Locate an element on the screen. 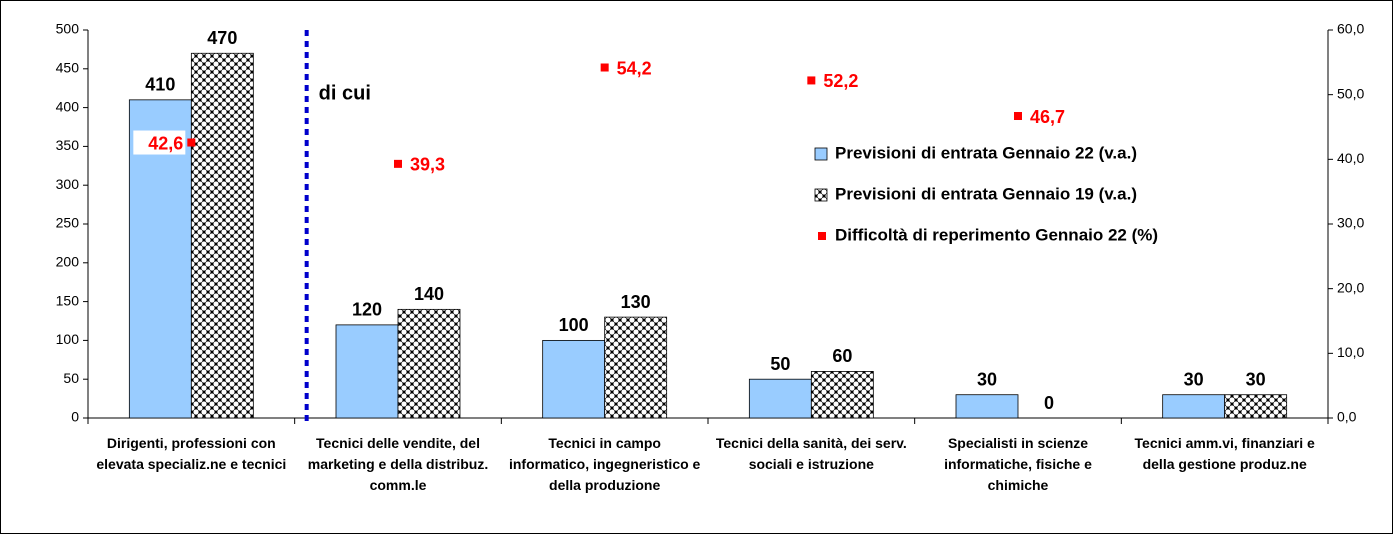 The height and width of the screenshot is (534, 1393). y2-tick-label: 30,0 is located at coordinates (1350, 223).